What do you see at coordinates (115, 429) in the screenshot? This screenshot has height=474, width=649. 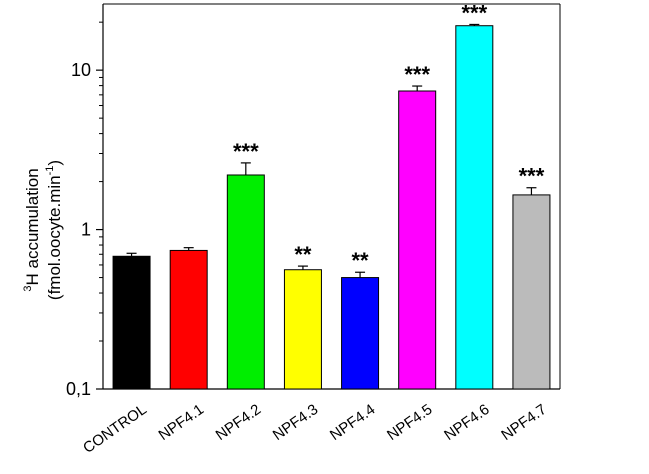 I see `x-tick-label: CONTROL` at bounding box center [115, 429].